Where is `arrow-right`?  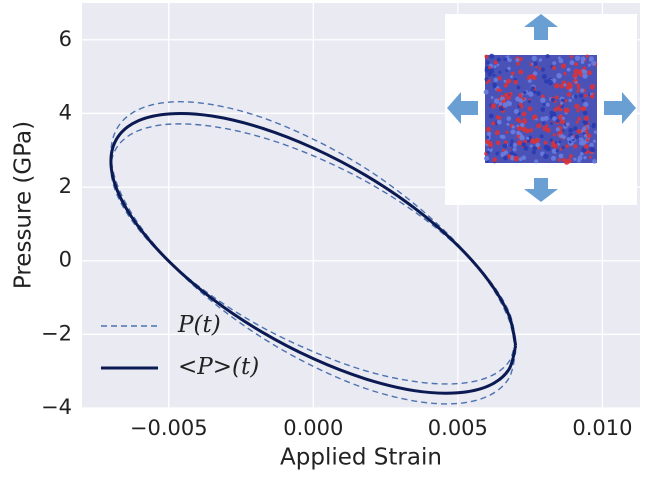 arrow-right is located at coordinates (620, 108).